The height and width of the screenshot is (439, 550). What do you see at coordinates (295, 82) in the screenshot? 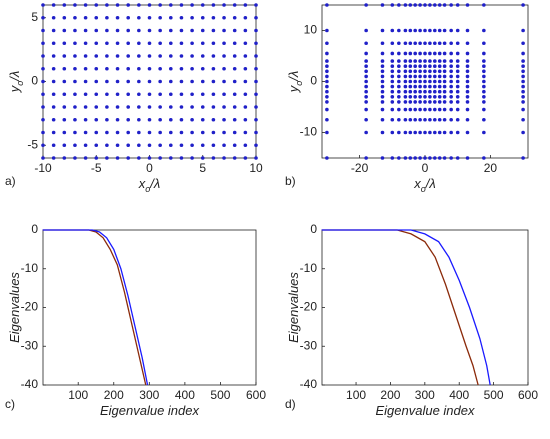
I see `y-axis-label: yo/λ` at bounding box center [295, 82].